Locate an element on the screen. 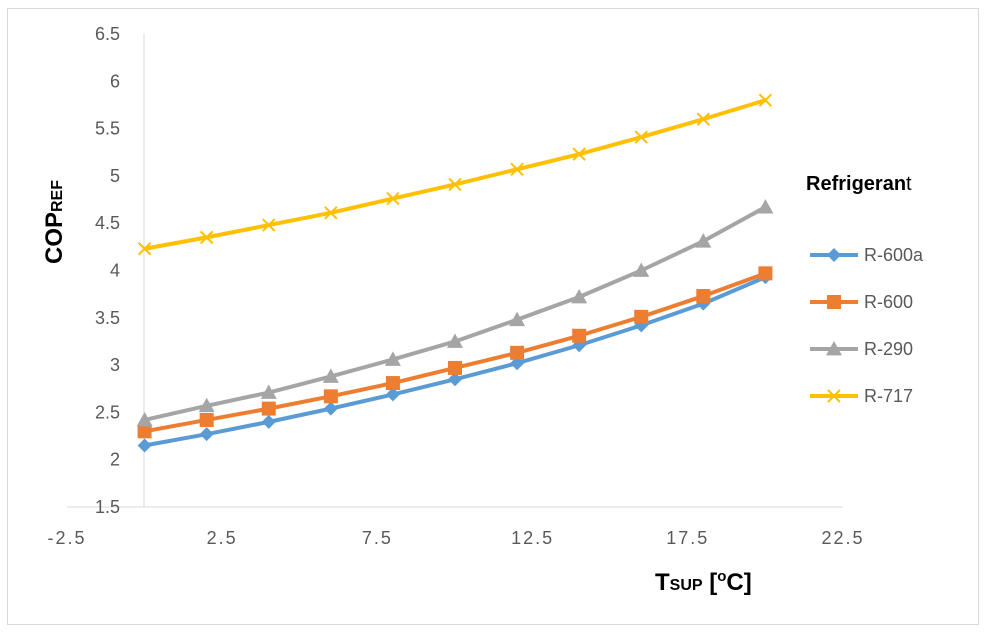 This screenshot has width=987, height=633. y-tick-label: 1.5 is located at coordinates (107, 507).